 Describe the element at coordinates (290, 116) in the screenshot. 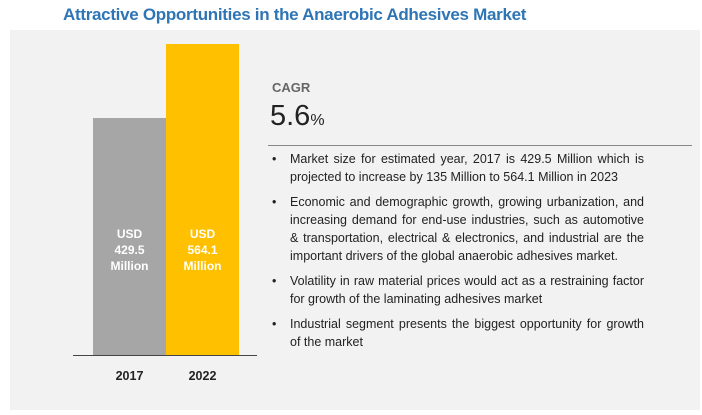

I see `cagr-number: 5.6` at that location.